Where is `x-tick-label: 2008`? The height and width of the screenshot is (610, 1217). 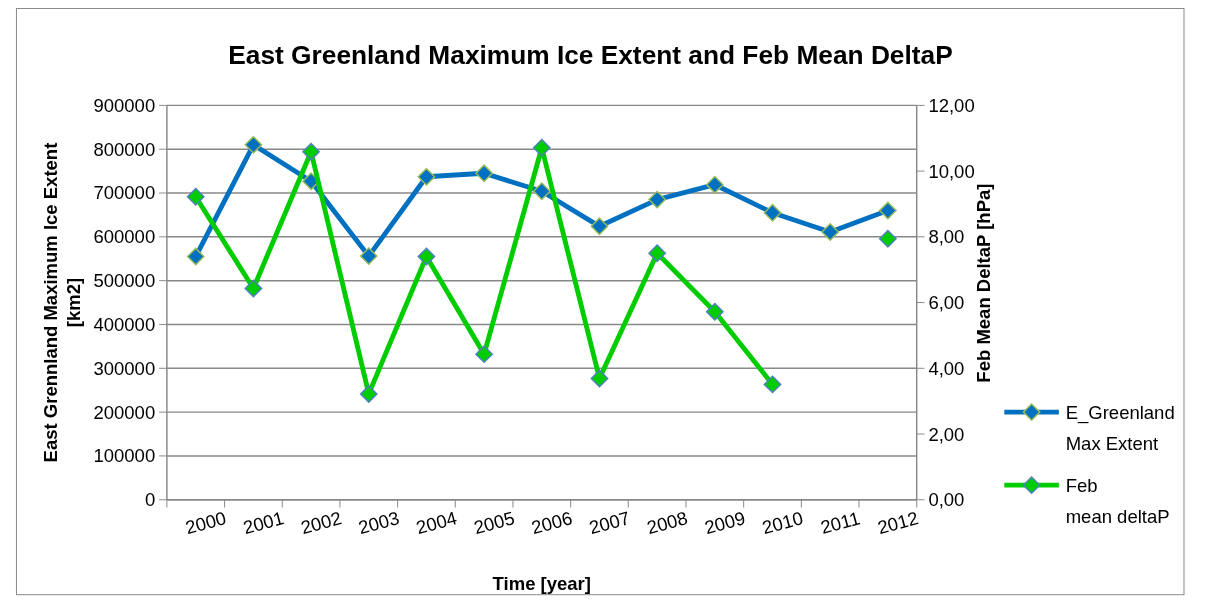 x-tick-label: 2008 is located at coordinates (667, 523).